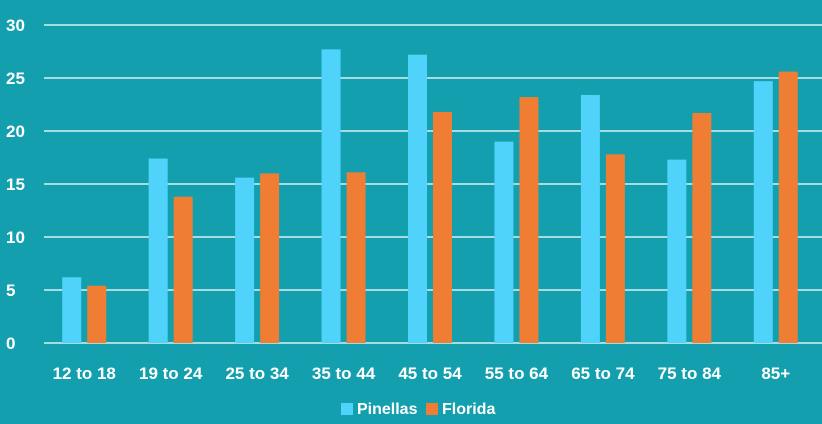 The image size is (822, 424). Describe the element at coordinates (603, 373) in the screenshot. I see `x-tick-label: 65 to 74` at that location.